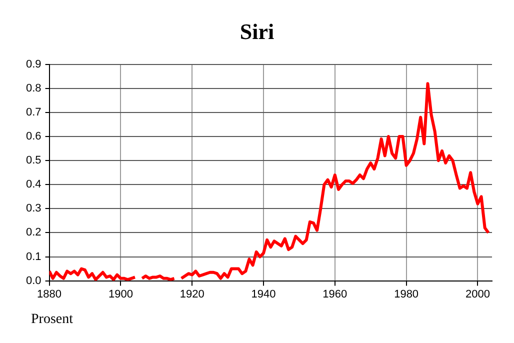  Describe the element at coordinates (34, 232) in the screenshot. I see `y-tick-label: 0.2` at that location.